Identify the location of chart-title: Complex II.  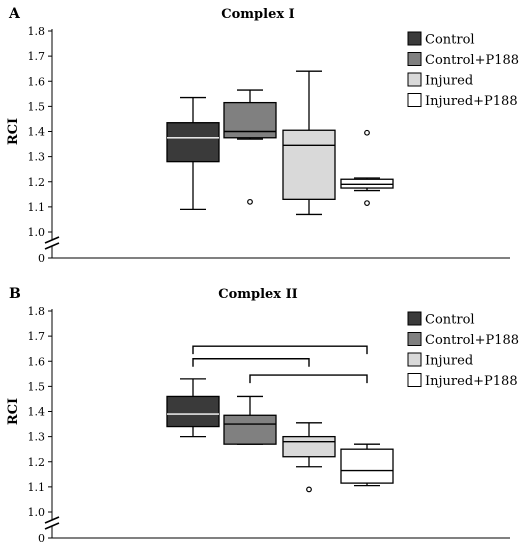
(258, 294).